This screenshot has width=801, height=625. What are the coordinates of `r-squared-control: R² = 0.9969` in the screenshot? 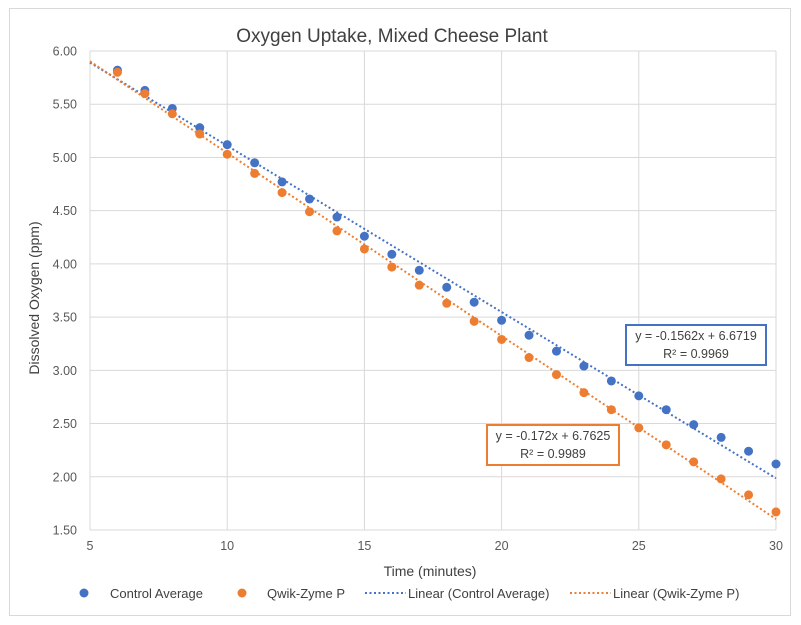 It's located at (696, 354).